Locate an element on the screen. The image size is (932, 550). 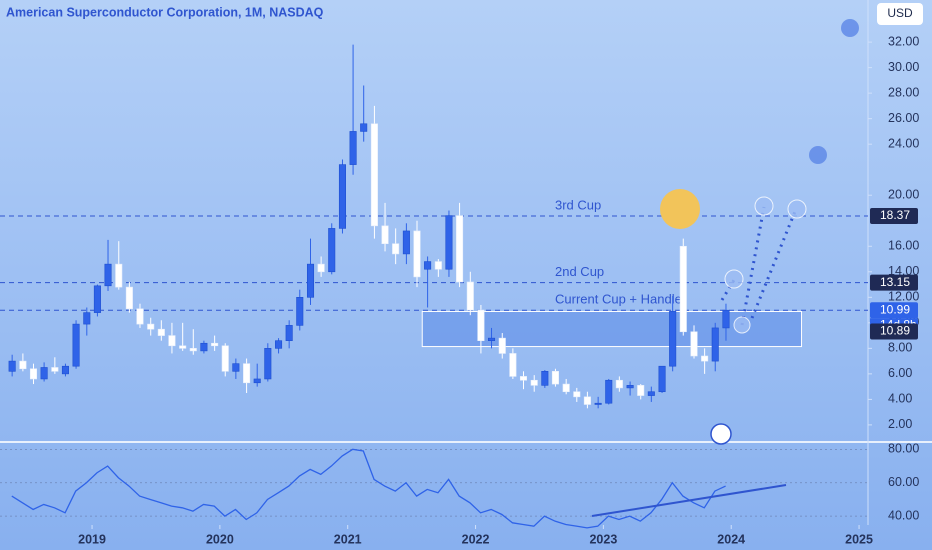
currency-label: USD is located at coordinates (900, 13).